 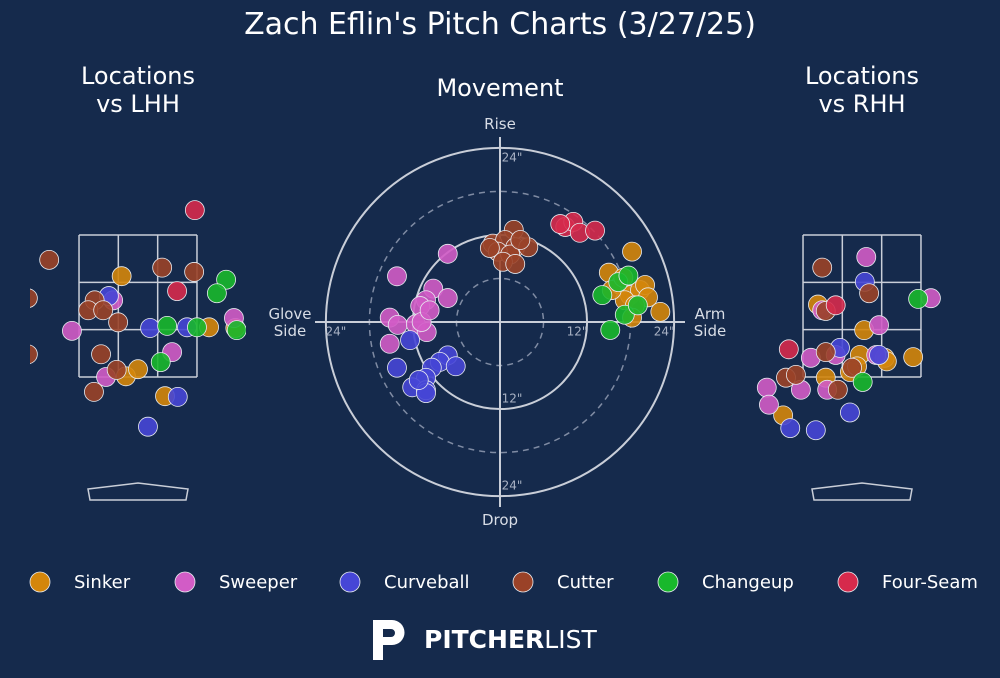 I want to click on legend-label: Four-Seam, so click(x=930, y=582).